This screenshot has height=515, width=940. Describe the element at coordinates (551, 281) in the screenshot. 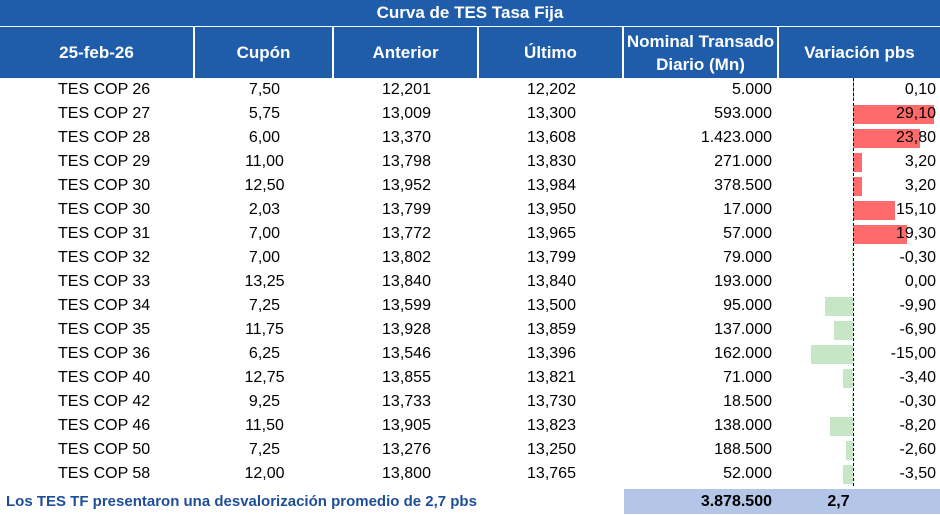

I see `last-cell: 13,840` at that location.